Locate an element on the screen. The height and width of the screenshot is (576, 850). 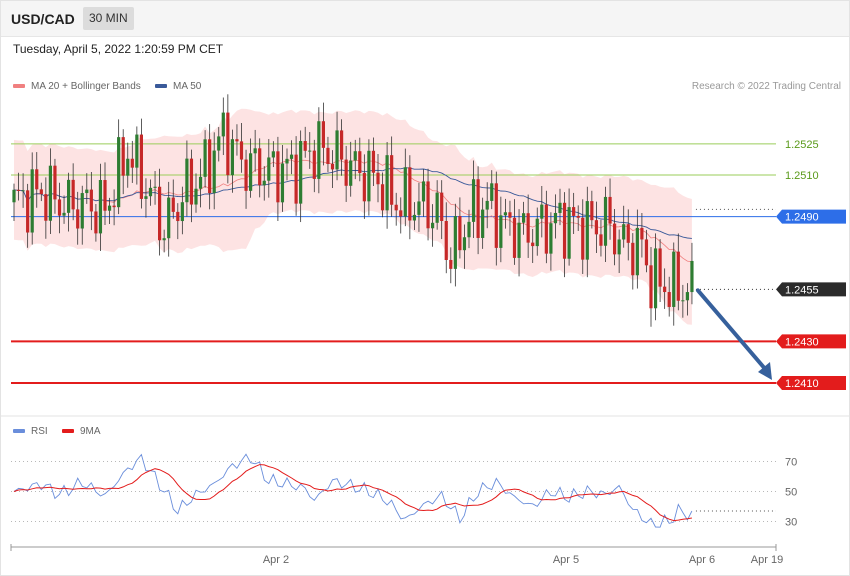
interval-badge: 30 MIN is located at coordinates (108, 18).